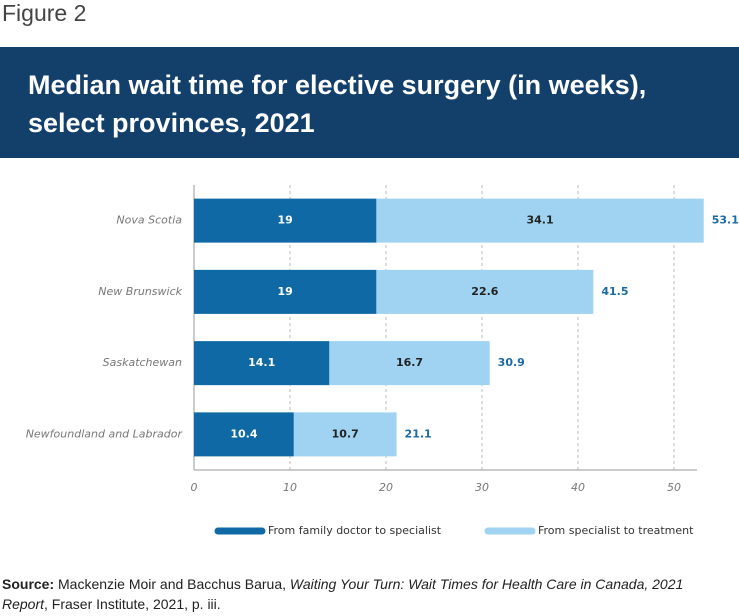 The height and width of the screenshot is (616, 739). Describe the element at coordinates (149, 220) in the screenshot. I see `y-tick-label: Nova Scotia` at that location.